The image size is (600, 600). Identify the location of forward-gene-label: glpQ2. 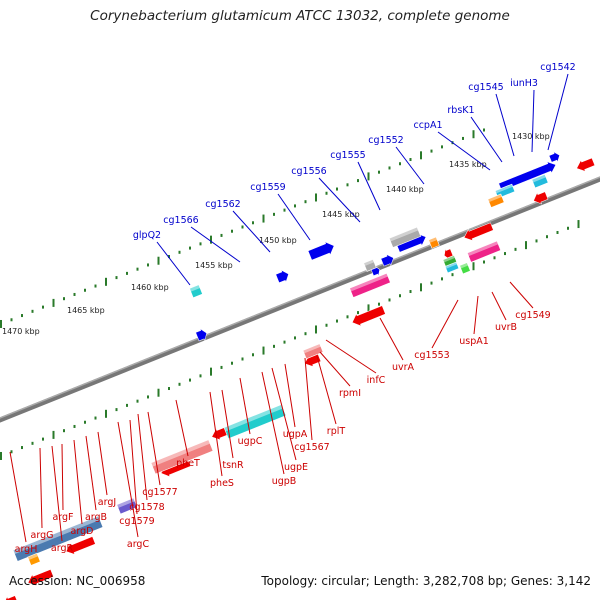
(147, 235).